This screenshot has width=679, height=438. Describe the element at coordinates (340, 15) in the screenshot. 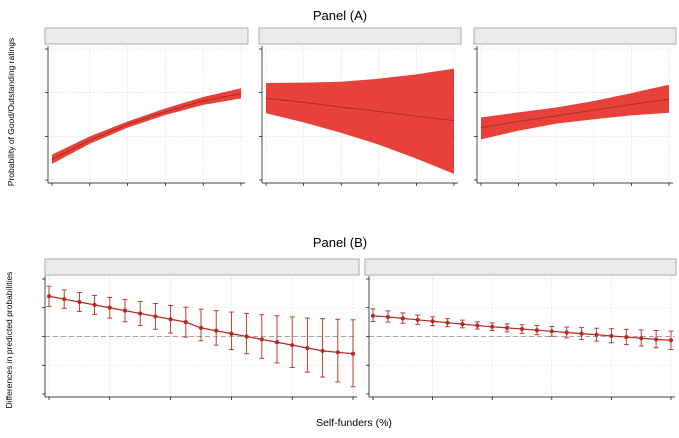

I see `panel-a-title: Panel (A)` at that location.